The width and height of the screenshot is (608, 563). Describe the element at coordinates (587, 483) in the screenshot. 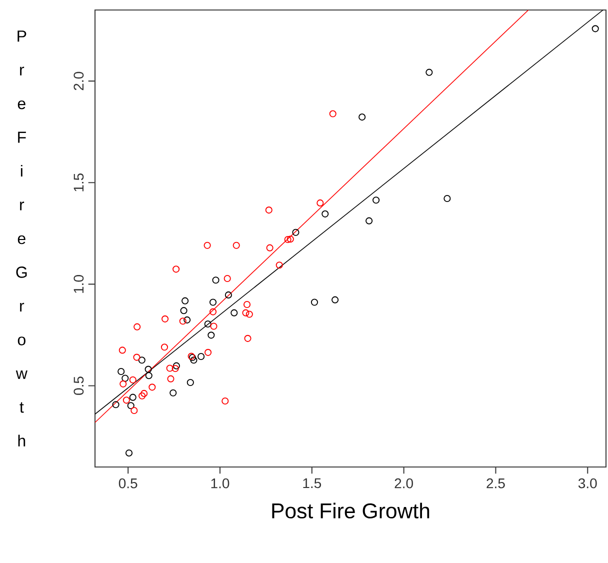

I see `x-tick-label: 3.0` at that location.